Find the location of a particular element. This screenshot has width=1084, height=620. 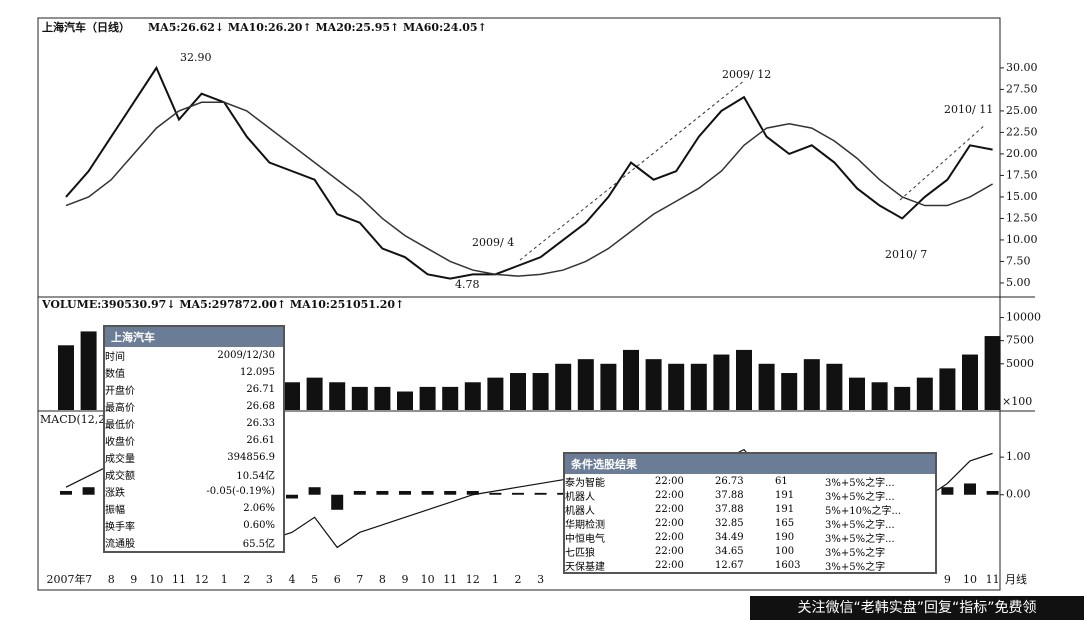

info-row: 涨跌 -0.05(-0.19%) is located at coordinates (194, 491).